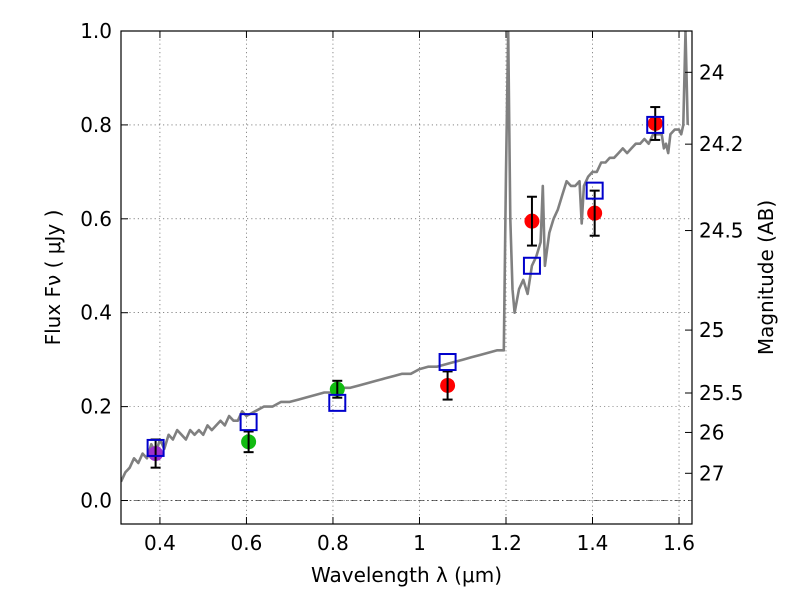 The width and height of the screenshot is (800, 600). What do you see at coordinates (96, 219) in the screenshot?
I see `y-tick-label: 0.6` at bounding box center [96, 219].